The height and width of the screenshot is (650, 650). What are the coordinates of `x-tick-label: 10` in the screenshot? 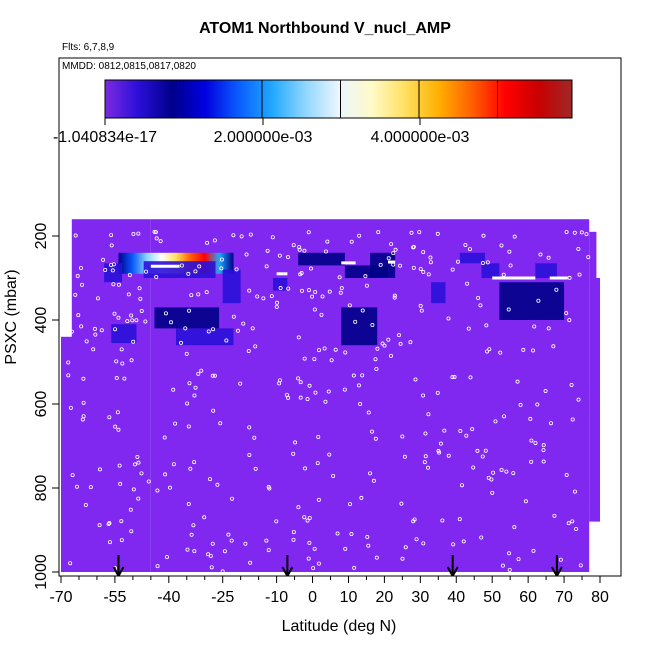 It's located at (349, 597).